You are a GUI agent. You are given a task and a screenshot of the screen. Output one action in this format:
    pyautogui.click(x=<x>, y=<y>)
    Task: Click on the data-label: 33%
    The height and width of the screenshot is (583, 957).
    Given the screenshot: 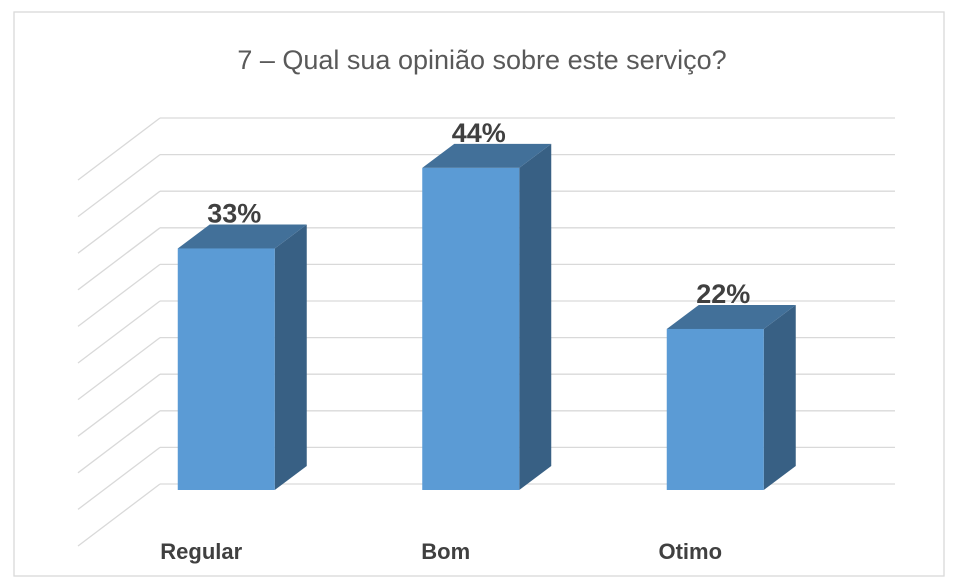 What is the action you would take?
    pyautogui.click(x=234, y=214)
    